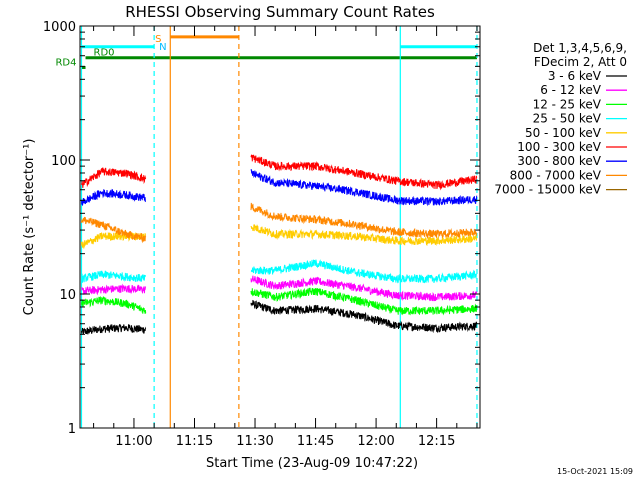 This screenshot has width=640, height=480. Describe the element at coordinates (567, 104) in the screenshot. I see `legend-entry-label-2: 12 - 25 keV` at that location.